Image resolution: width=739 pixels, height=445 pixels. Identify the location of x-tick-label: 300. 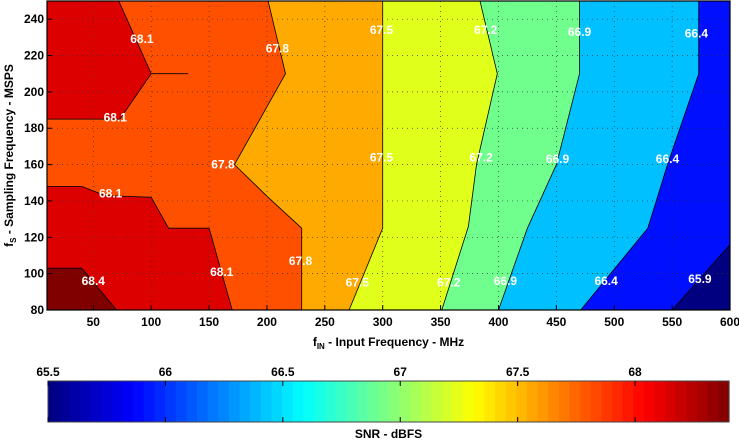
(383, 322).